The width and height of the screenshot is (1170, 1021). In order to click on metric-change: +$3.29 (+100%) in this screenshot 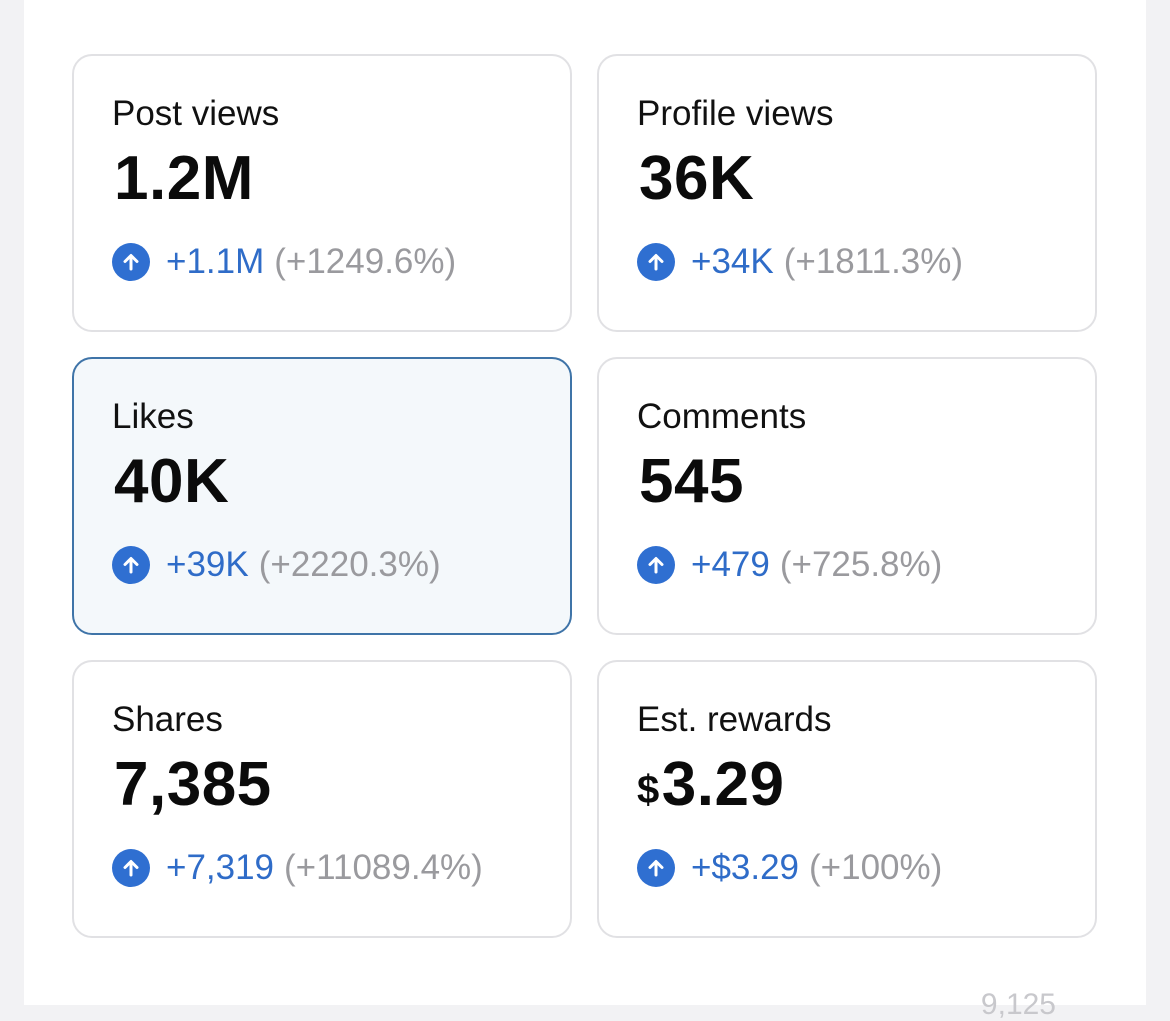, I will do `click(866, 868)`.